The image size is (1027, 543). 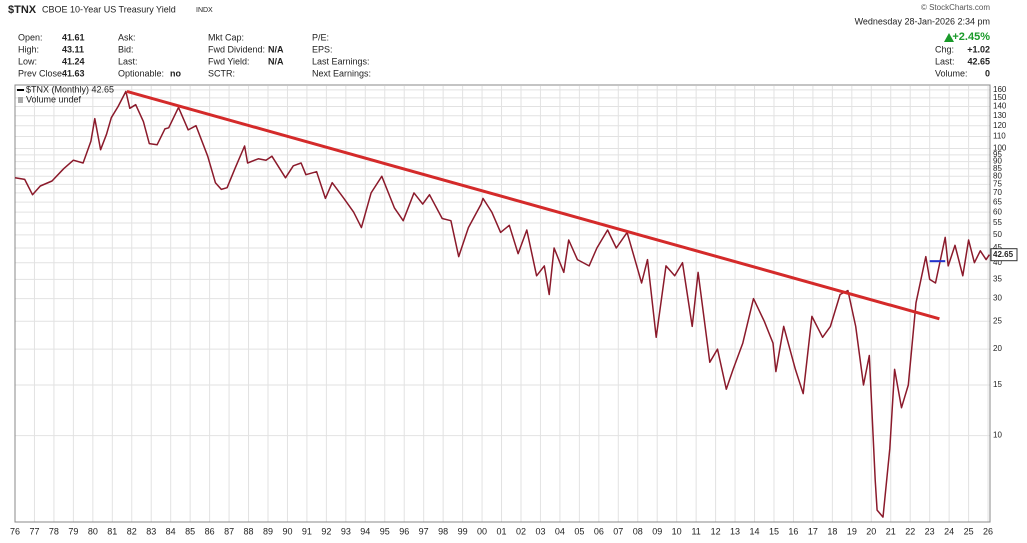 What do you see at coordinates (955, 7) in the screenshot?
I see `copyright: © StockCharts.com` at bounding box center [955, 7].